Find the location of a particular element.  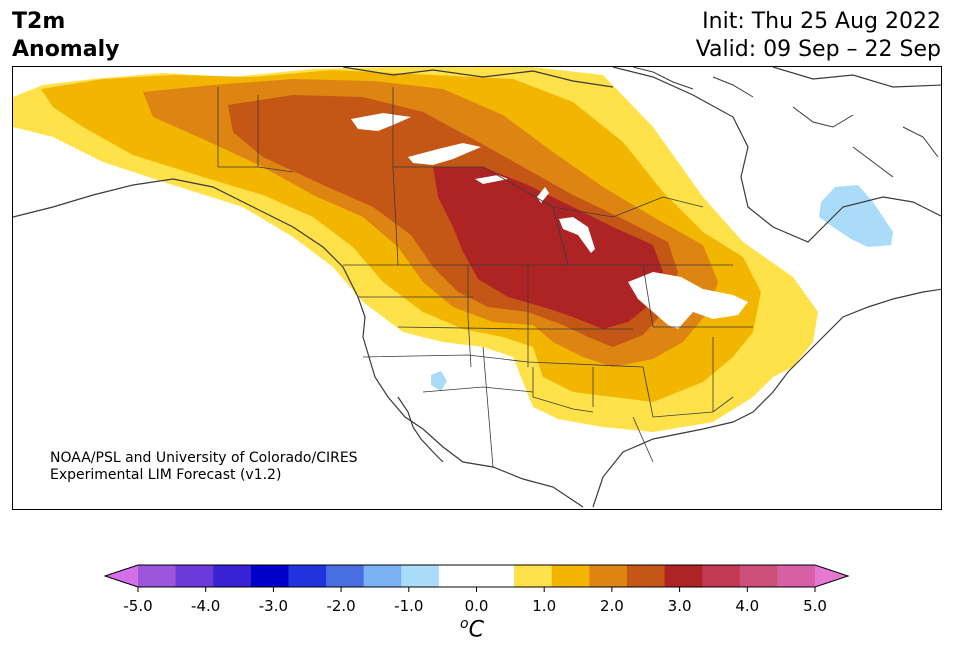

title-line-1: T2m is located at coordinates (39, 21).